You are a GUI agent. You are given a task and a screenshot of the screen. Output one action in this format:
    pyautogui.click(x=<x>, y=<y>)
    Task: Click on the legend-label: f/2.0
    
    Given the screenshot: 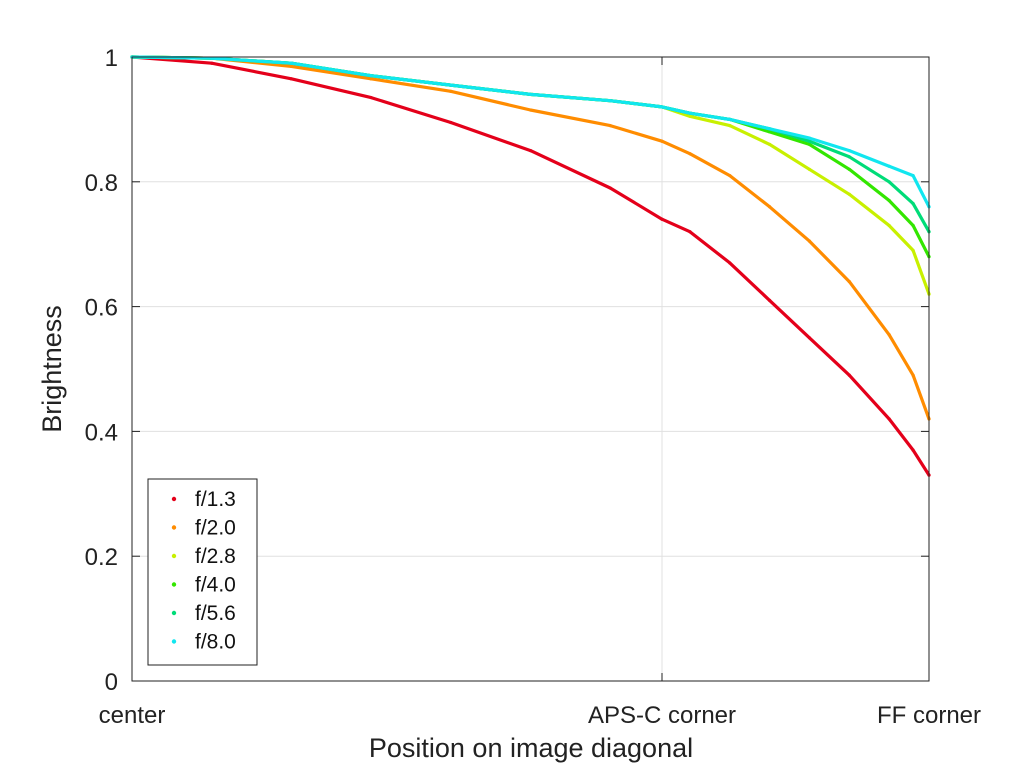 What is the action you would take?
    pyautogui.click(x=215, y=528)
    